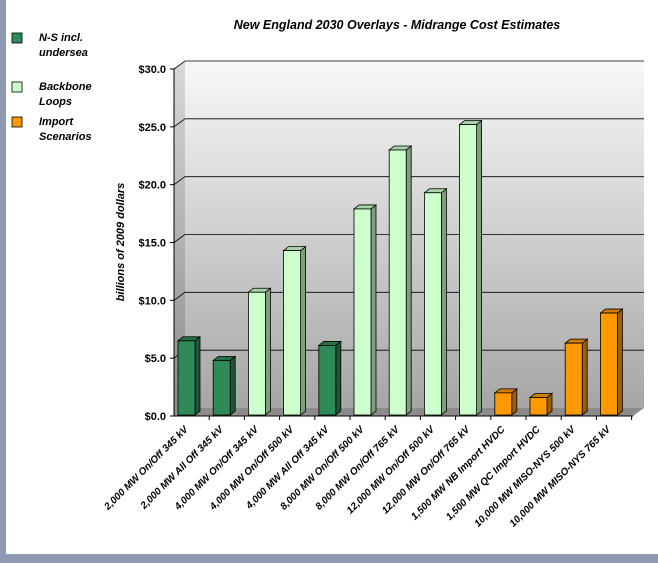 This screenshot has height=563, width=658. I want to click on window-edge-left, so click(3, 281).